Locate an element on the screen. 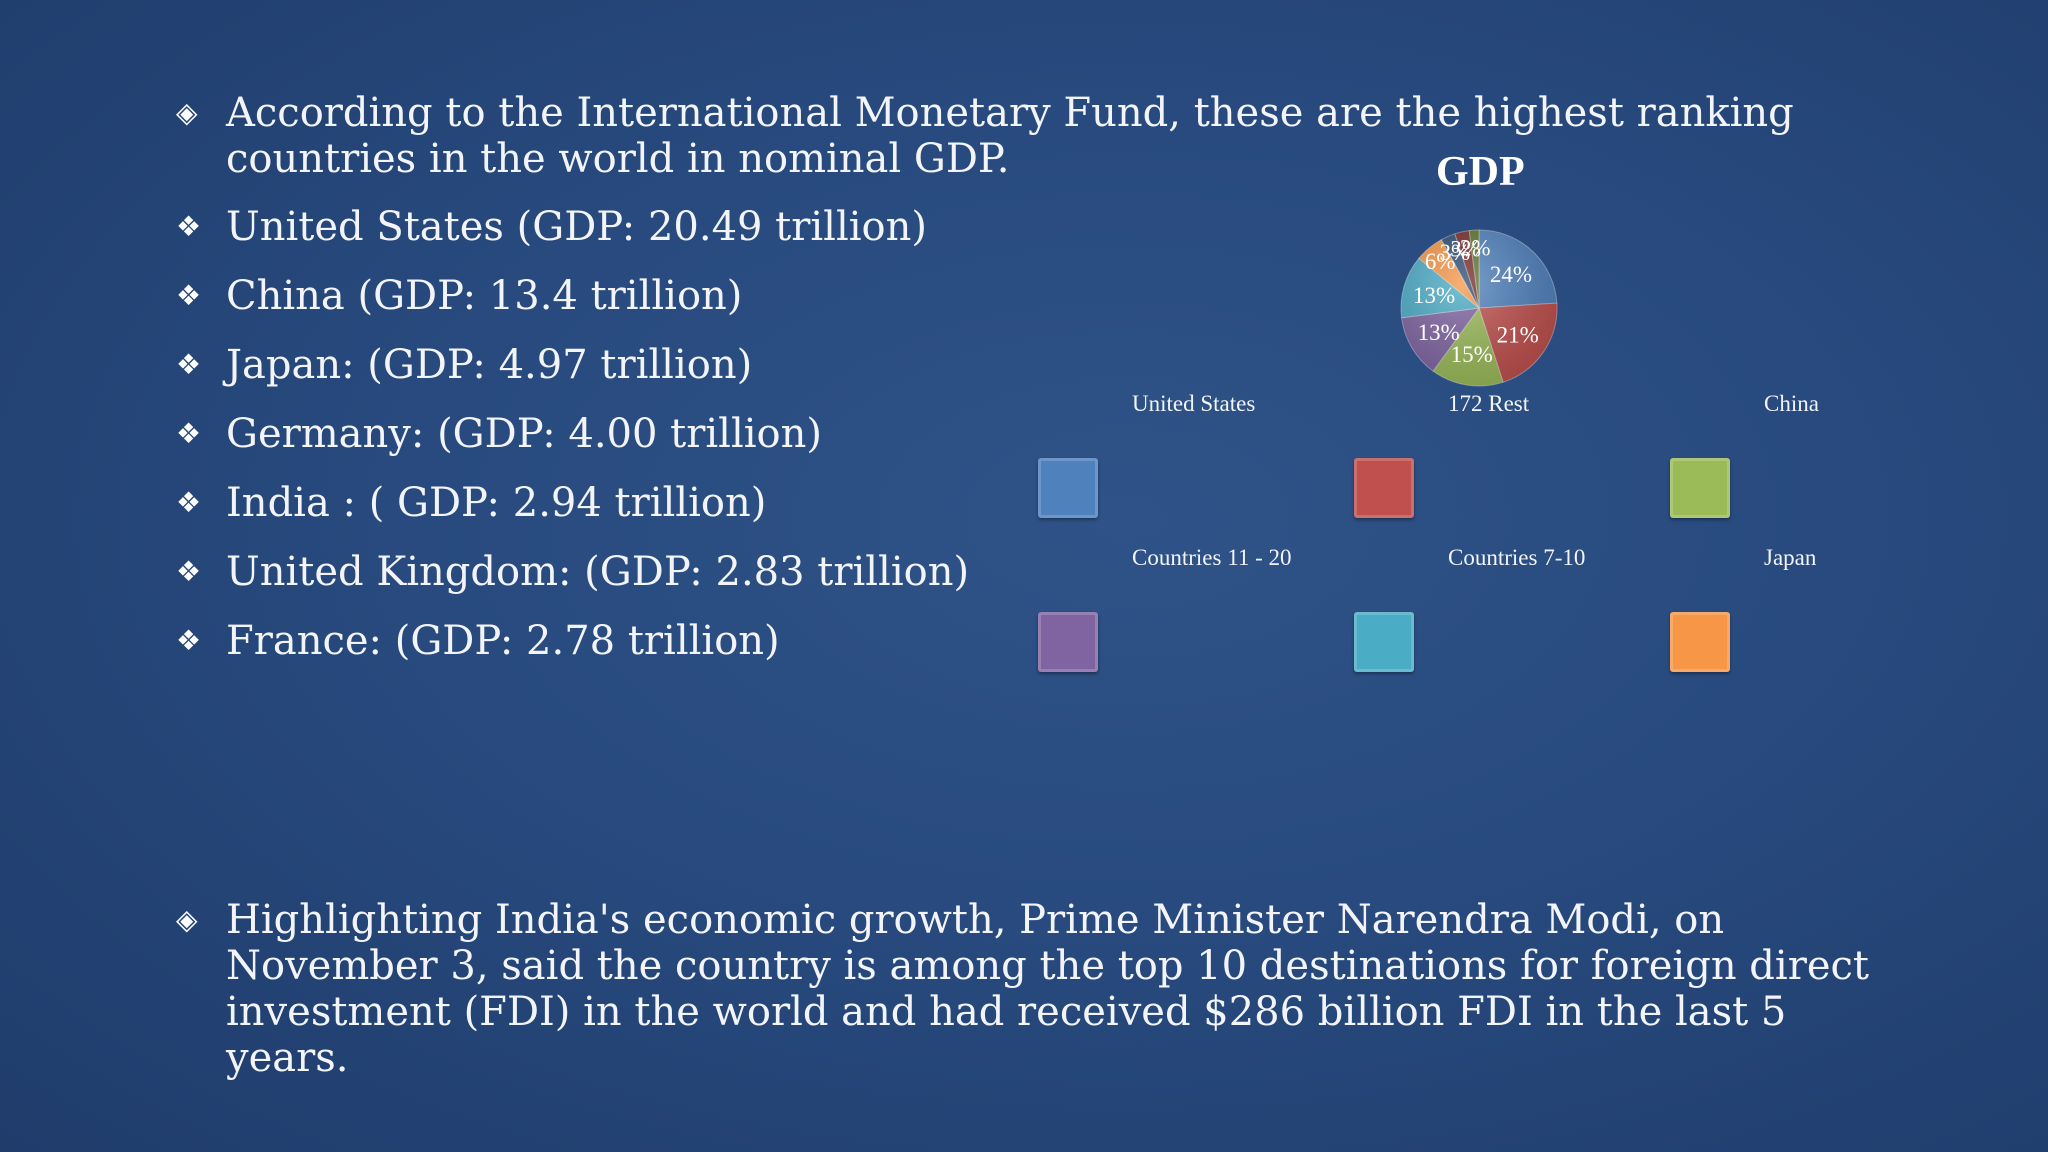 The width and height of the screenshot is (2048, 1152). pie-data-label: 2% is located at coordinates (1475, 247).